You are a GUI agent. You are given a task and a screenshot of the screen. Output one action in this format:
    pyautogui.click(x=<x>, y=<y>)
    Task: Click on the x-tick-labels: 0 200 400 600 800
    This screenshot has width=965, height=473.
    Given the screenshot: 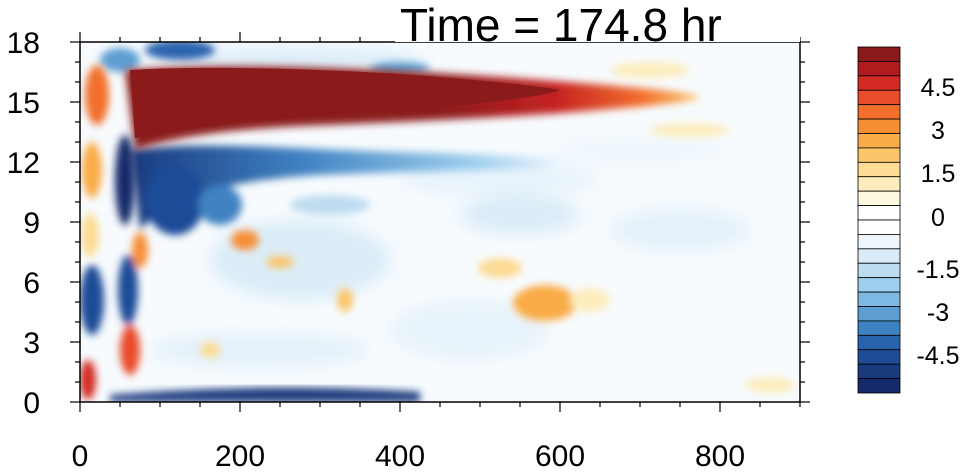 What is the action you would take?
    pyautogui.click(x=408, y=456)
    